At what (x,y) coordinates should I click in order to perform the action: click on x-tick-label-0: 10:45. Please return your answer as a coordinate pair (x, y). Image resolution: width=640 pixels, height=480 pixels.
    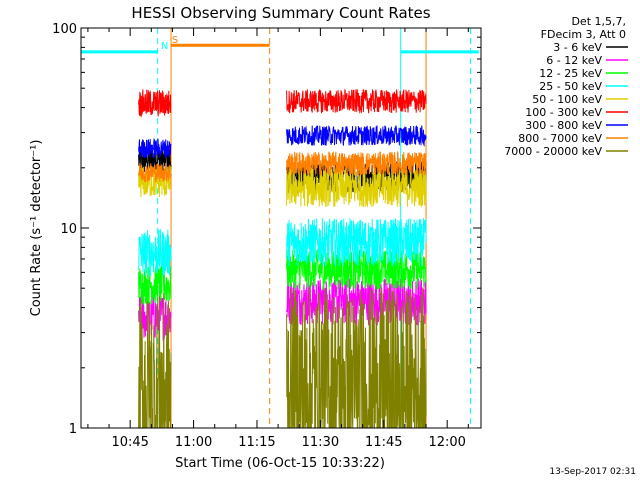
    Looking at the image, I should click on (129, 442).